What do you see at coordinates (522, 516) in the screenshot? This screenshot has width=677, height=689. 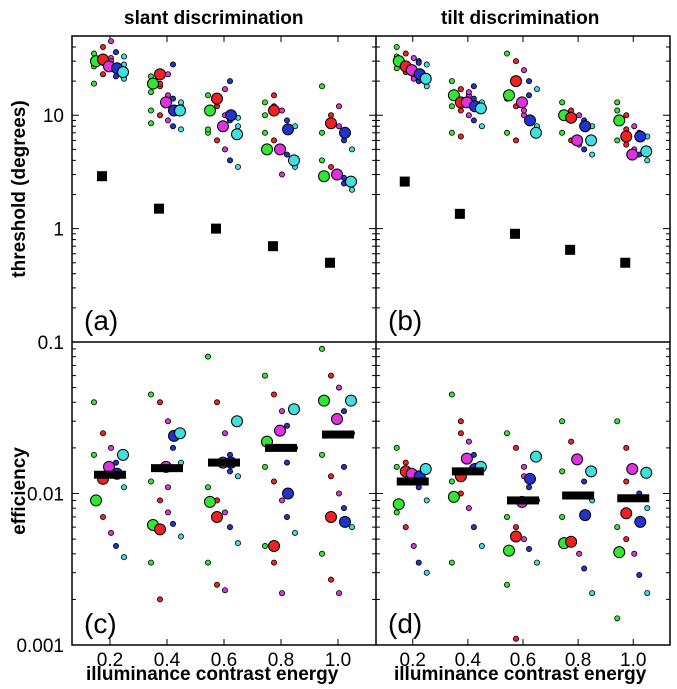 I see `panel-3-data` at bounding box center [522, 516].